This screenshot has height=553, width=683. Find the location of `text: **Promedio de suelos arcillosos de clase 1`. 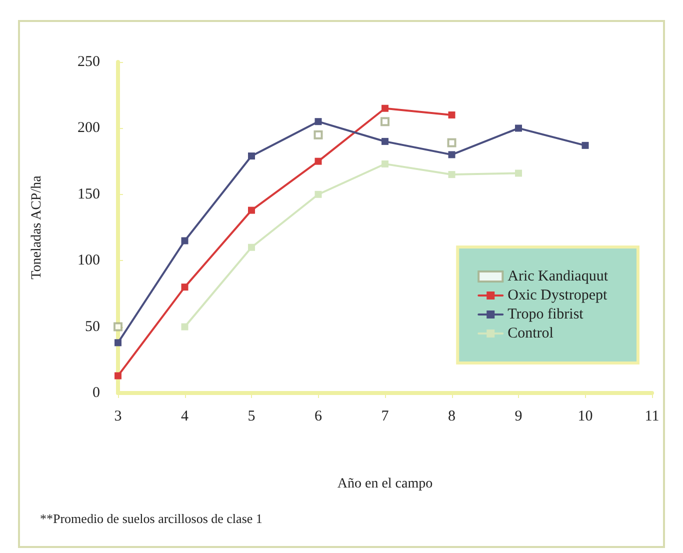

text: **Promedio de suelos arcillosos de clase 1 is located at coordinates (151, 518).